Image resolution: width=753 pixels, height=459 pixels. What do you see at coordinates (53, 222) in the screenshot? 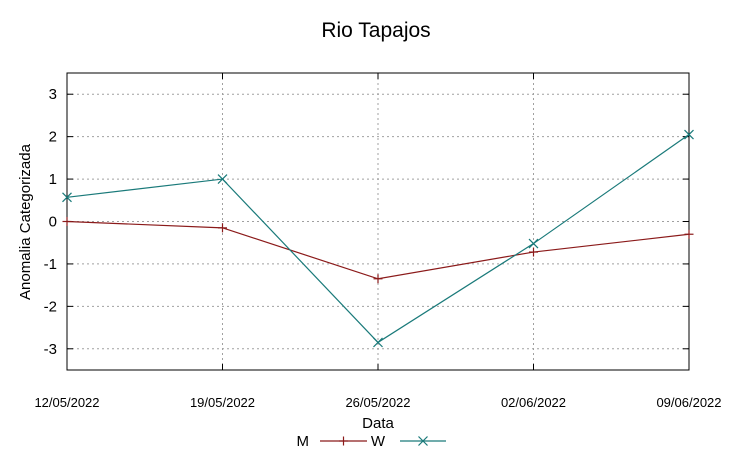
I see `y-tick-label: 0` at bounding box center [53, 222].